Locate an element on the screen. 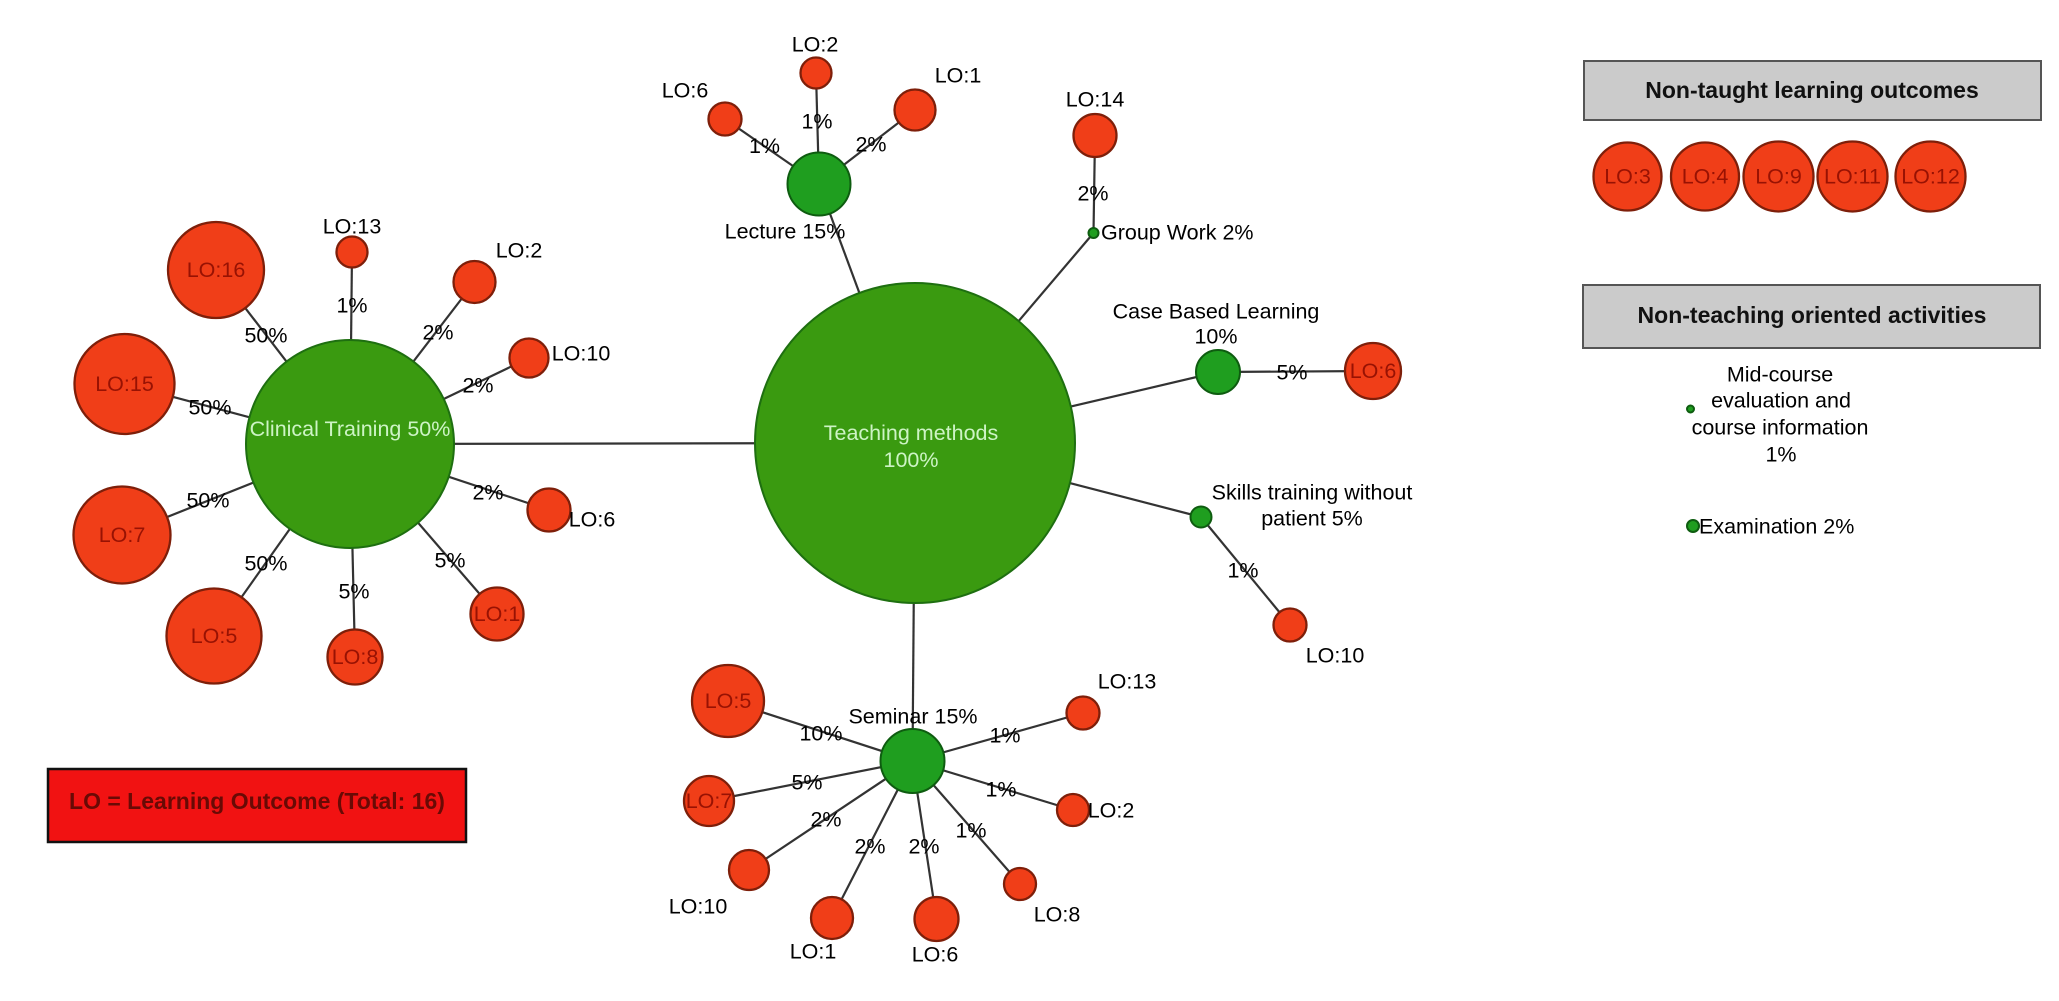 Image resolution: width=2059 pixels, height=1001 pixels. svg-text:Non-teaching oriented activiti: Non-teaching oriented activities is located at coordinates (1812, 315).